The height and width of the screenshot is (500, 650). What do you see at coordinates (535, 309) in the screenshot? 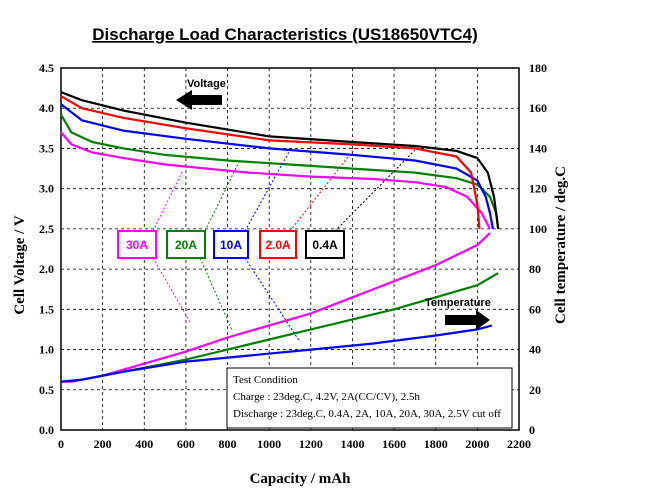
I see `y2-tick-label: 60` at bounding box center [535, 309].